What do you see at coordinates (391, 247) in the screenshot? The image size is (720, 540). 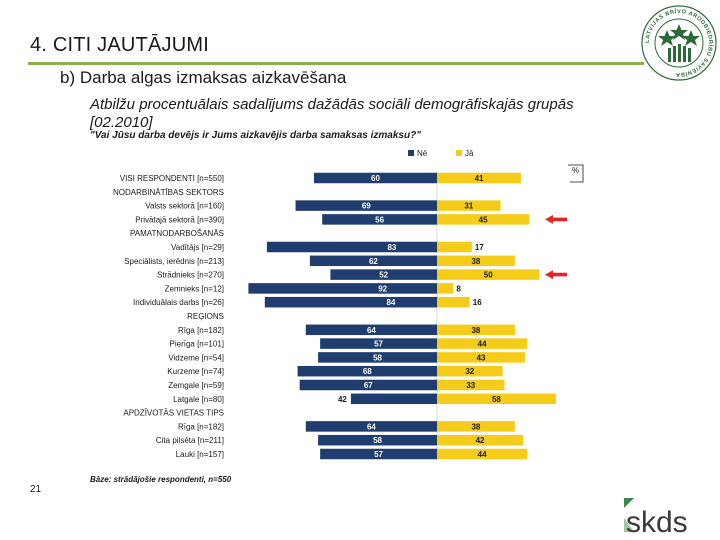 I see `value-label-ne: 83` at bounding box center [391, 247].